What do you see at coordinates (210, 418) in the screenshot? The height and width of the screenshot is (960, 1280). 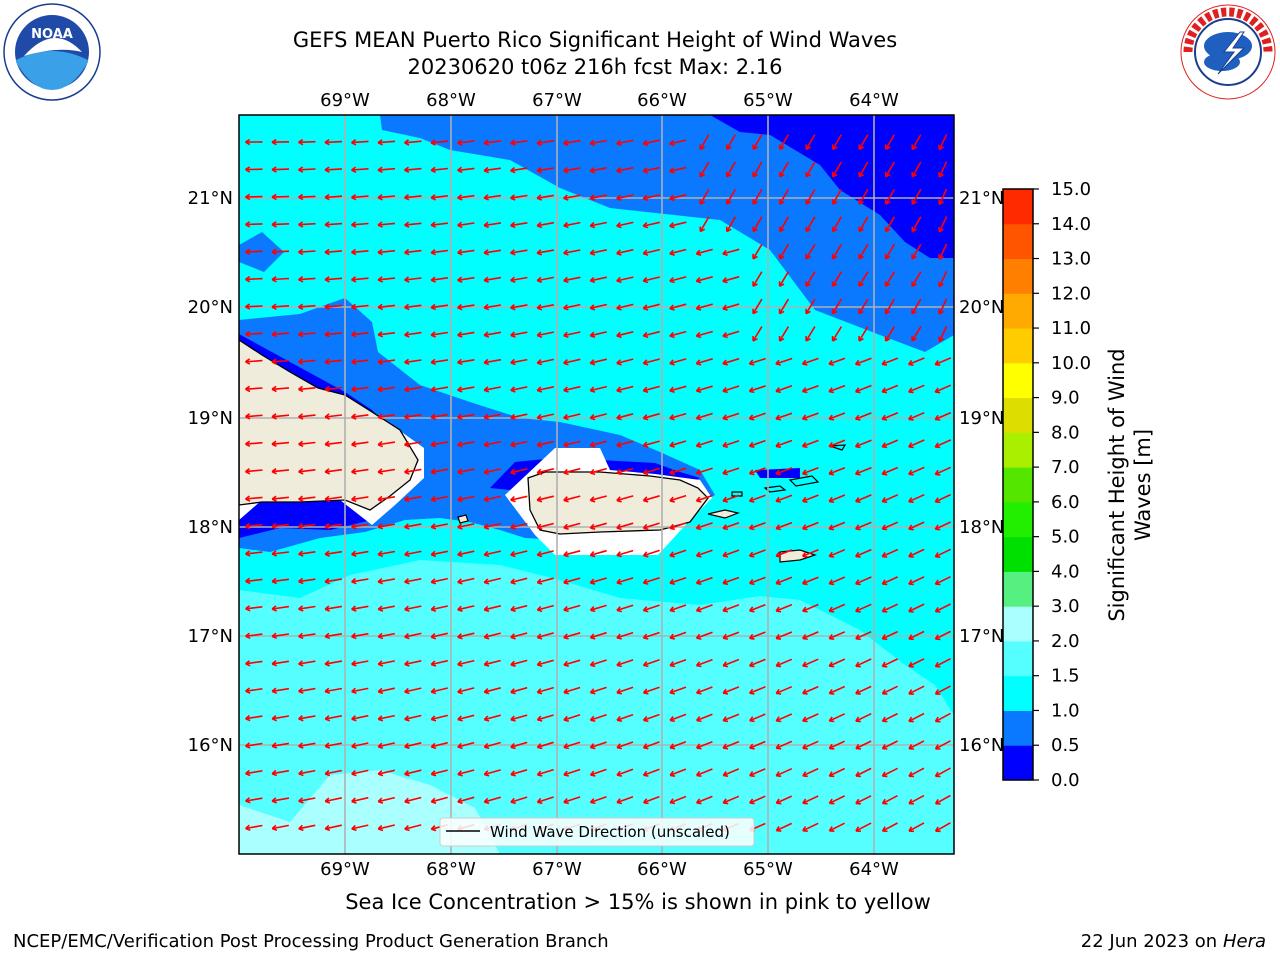 I see `lat-label-left: 19°N` at bounding box center [210, 418].